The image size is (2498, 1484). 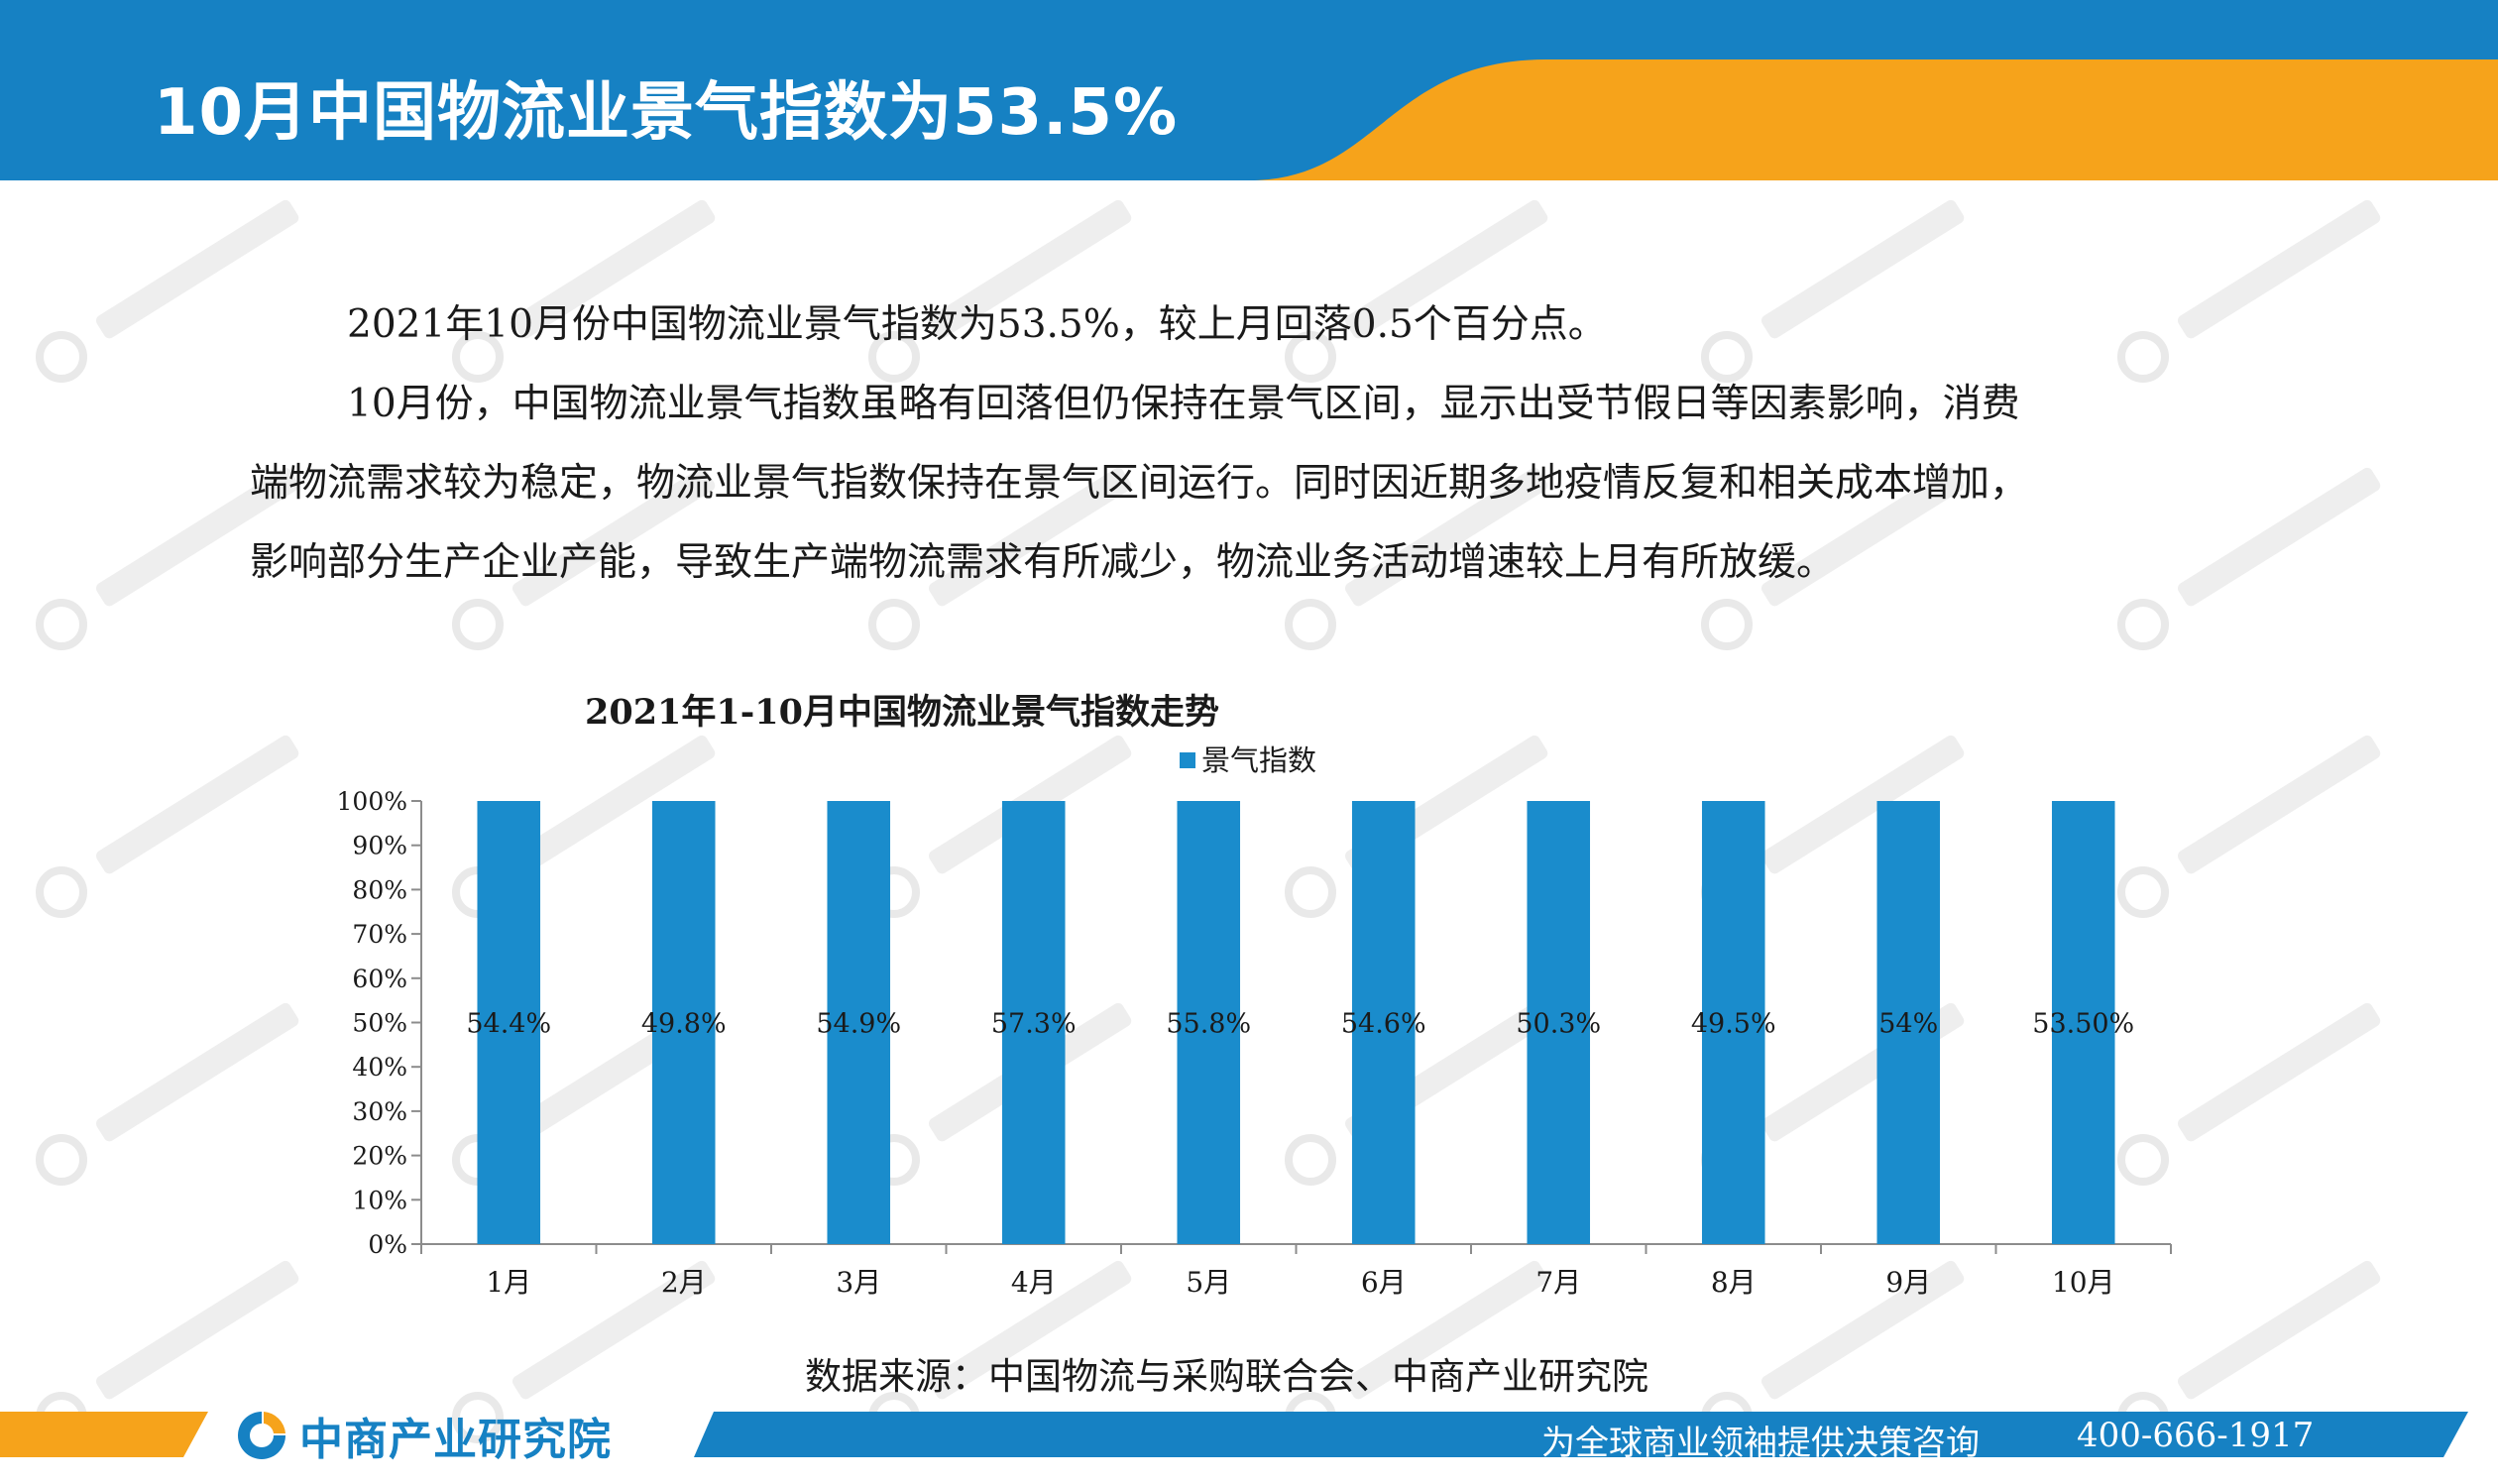 I want to click on x-tick-label: 4月, so click(x=1034, y=1282).